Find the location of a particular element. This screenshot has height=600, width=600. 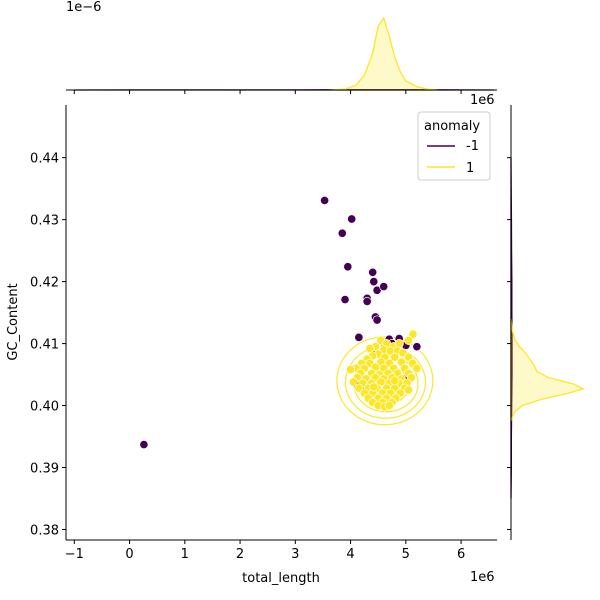

legend-title: anomaly is located at coordinates (452, 126).